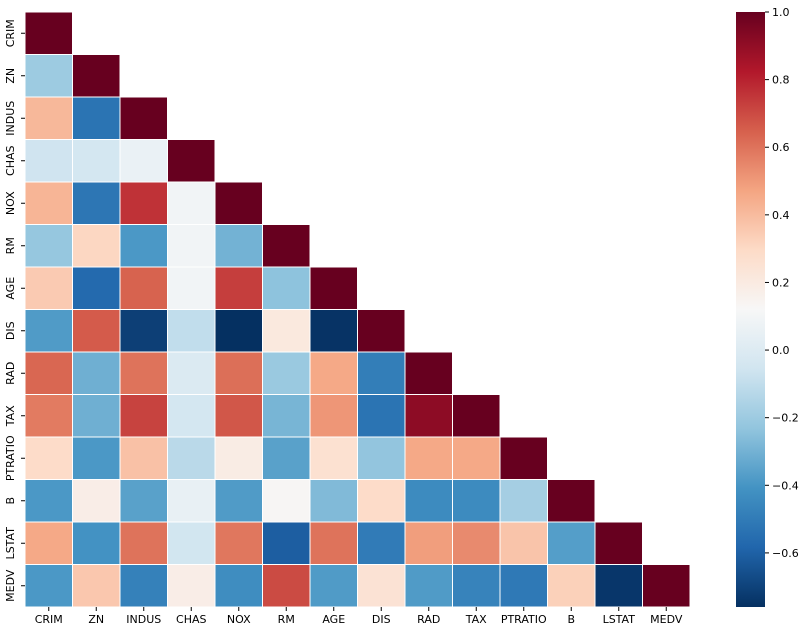  Describe the element at coordinates (781, 12) in the screenshot. I see `colorbar-tick-label: 1.0` at that location.